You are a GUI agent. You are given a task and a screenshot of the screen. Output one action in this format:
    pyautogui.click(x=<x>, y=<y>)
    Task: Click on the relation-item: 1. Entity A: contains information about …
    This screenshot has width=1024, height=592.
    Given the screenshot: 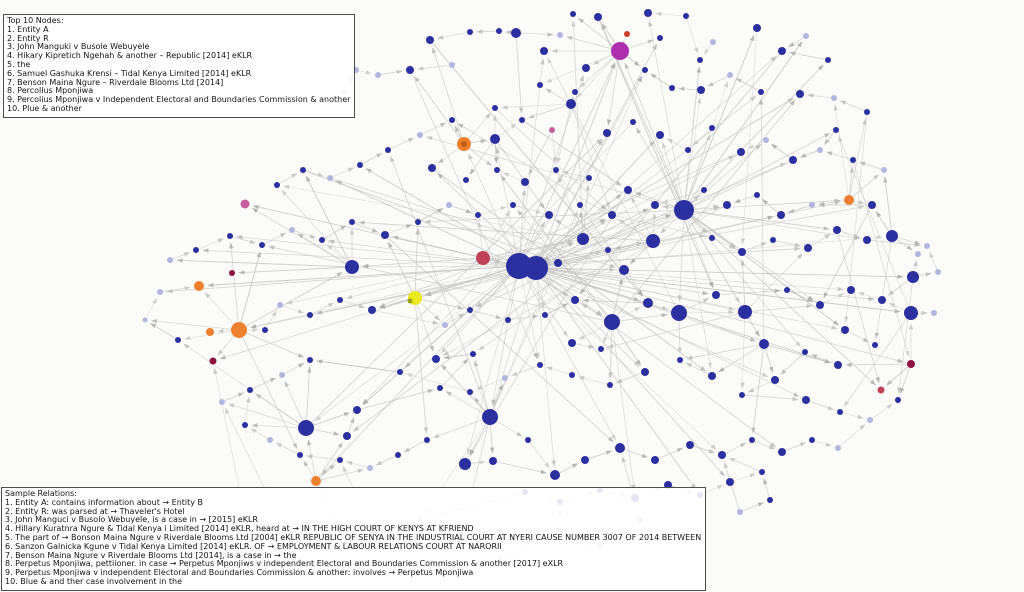 What is the action you would take?
    pyautogui.click(x=104, y=502)
    